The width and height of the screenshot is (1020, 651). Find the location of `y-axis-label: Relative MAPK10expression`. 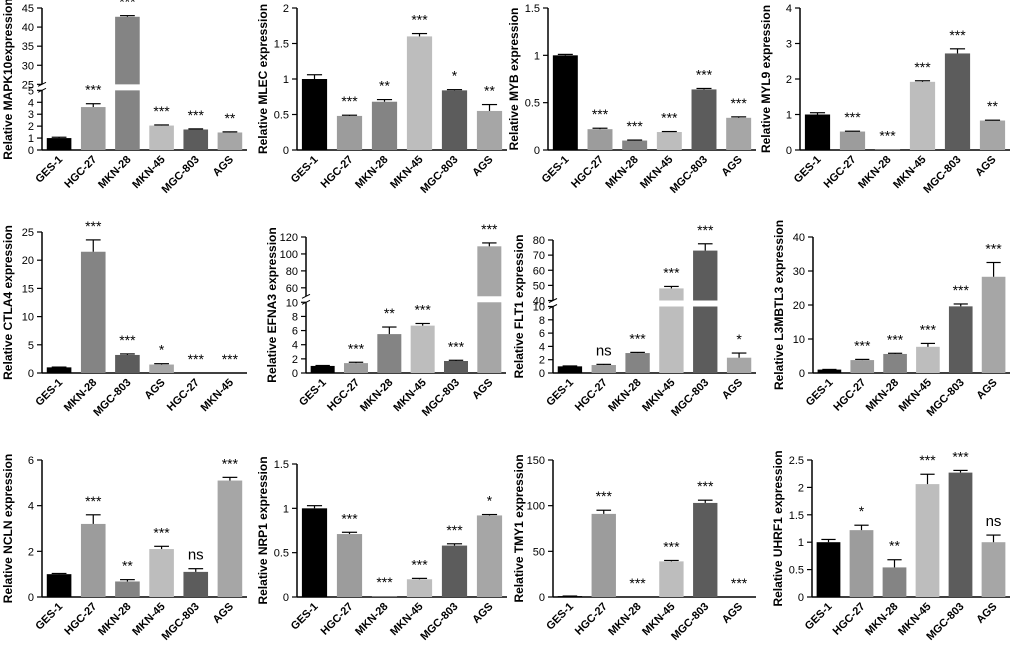

y-axis-label: Relative MAPK10expression is located at coordinates (8, 80).